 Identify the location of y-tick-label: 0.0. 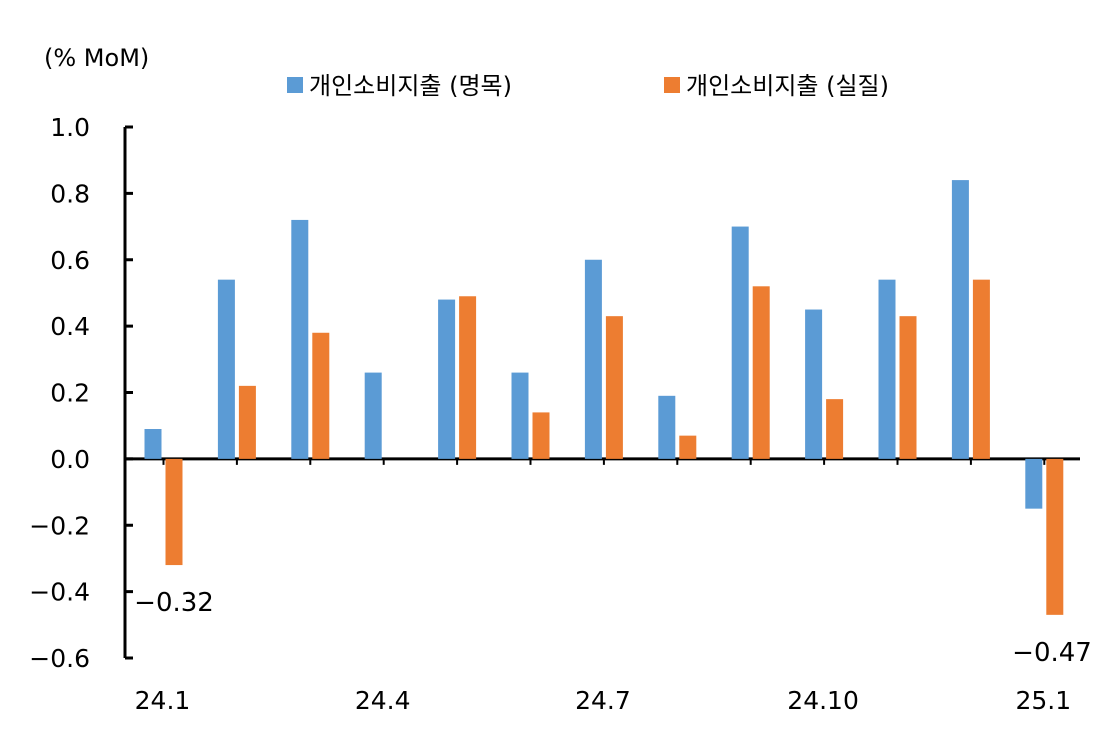
(70, 459).